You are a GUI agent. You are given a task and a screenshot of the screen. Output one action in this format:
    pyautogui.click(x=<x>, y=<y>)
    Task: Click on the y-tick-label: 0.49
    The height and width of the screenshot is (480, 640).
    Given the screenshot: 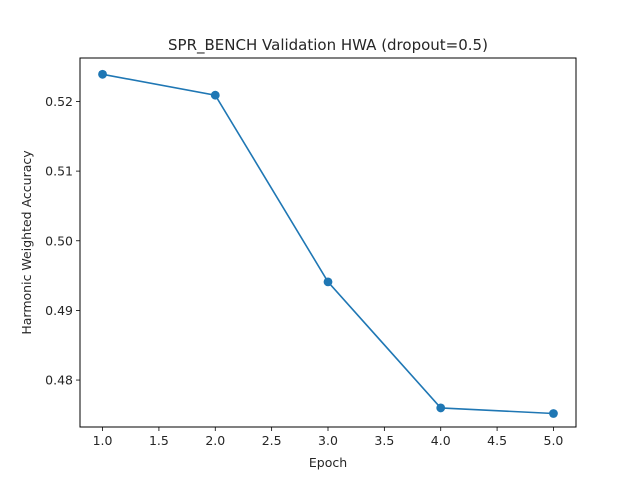 What is the action you would take?
    pyautogui.click(x=59, y=310)
    